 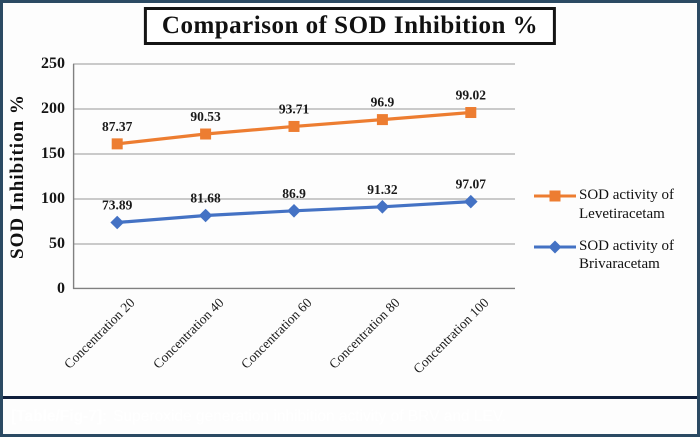 What do you see at coordinates (471, 95) in the screenshot?
I see `data-label: 99.02` at bounding box center [471, 95].